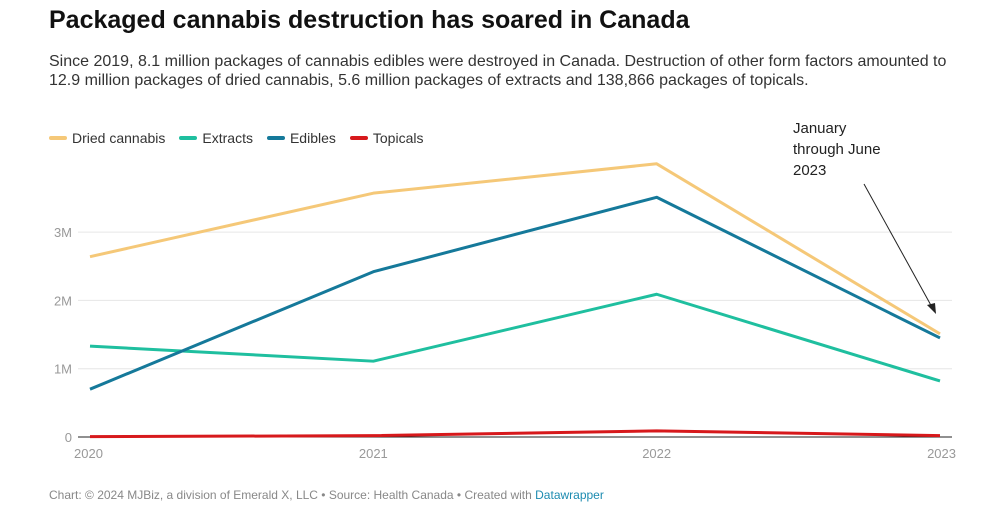 Image resolution: width=981 pixels, height=510 pixels. What do you see at coordinates (88, 453) in the screenshot?
I see `x-tick-label: 2020` at bounding box center [88, 453].